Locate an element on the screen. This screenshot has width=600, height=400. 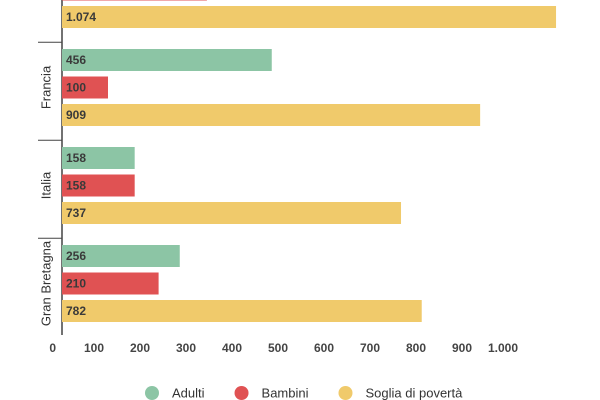
category-label: Italia is located at coordinates (45, 185).